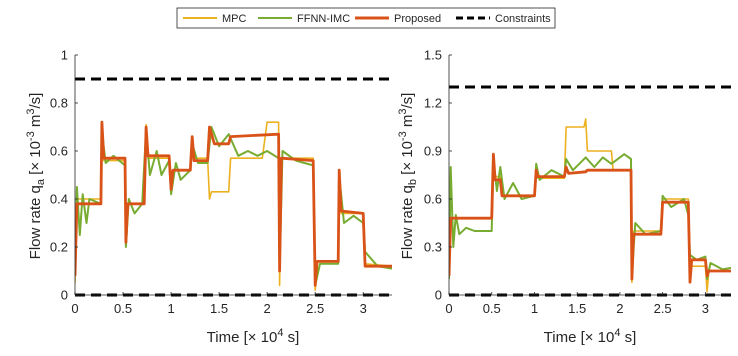 The height and width of the screenshot is (356, 738). What do you see at coordinates (438, 295) in the screenshot?
I see `y-tick-label-right: 0` at bounding box center [438, 295].